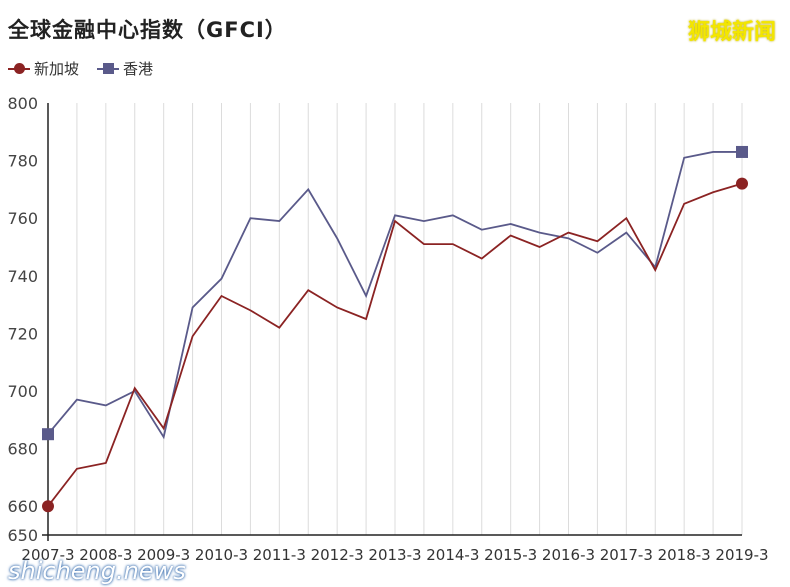 The height and width of the screenshot is (587, 790). What do you see at coordinates (22, 506) in the screenshot?
I see `y-tick-label: 660` at bounding box center [22, 506].